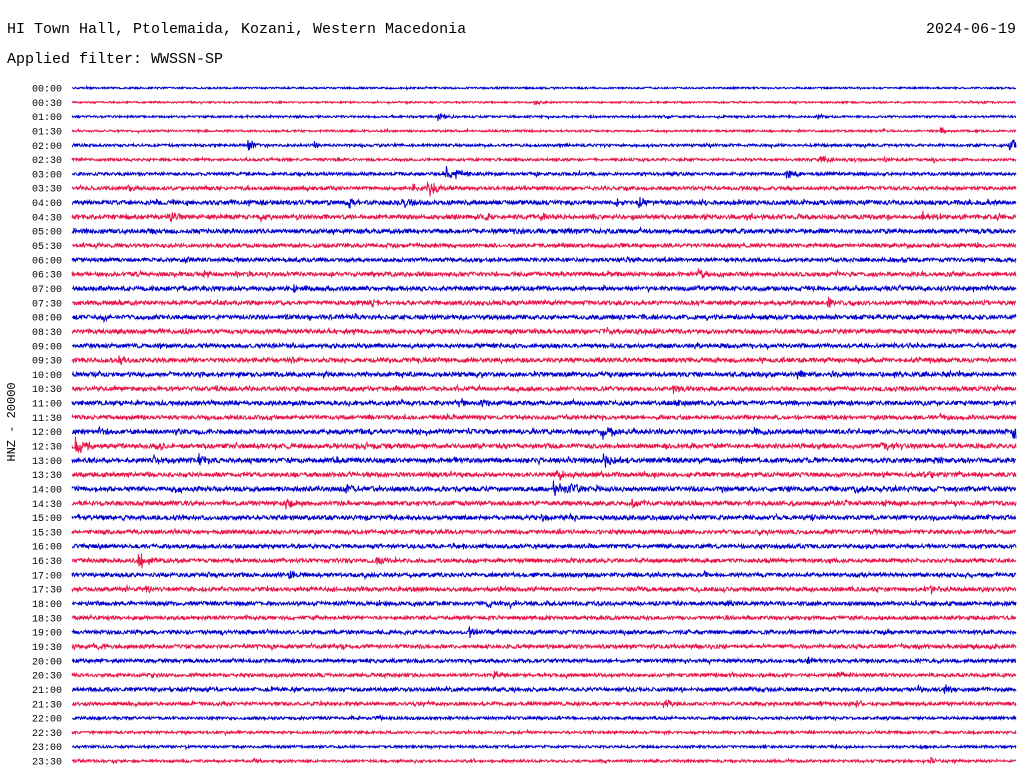 The height and width of the screenshot is (780, 1024). What do you see at coordinates (47, 533) in the screenshot?
I see `time-label: 15:30` at bounding box center [47, 533].